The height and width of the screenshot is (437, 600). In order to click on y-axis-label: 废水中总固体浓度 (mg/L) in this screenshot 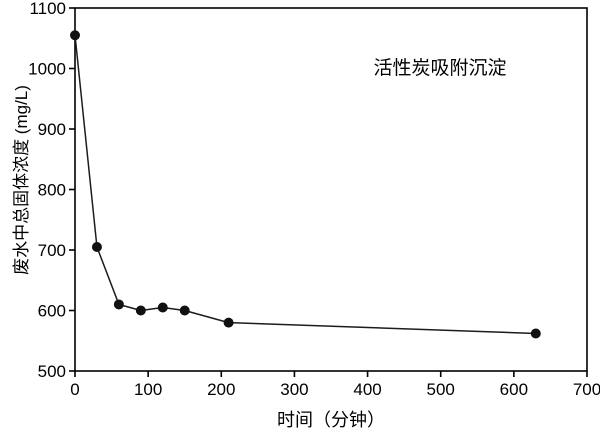, I will do `click(21, 180)`.